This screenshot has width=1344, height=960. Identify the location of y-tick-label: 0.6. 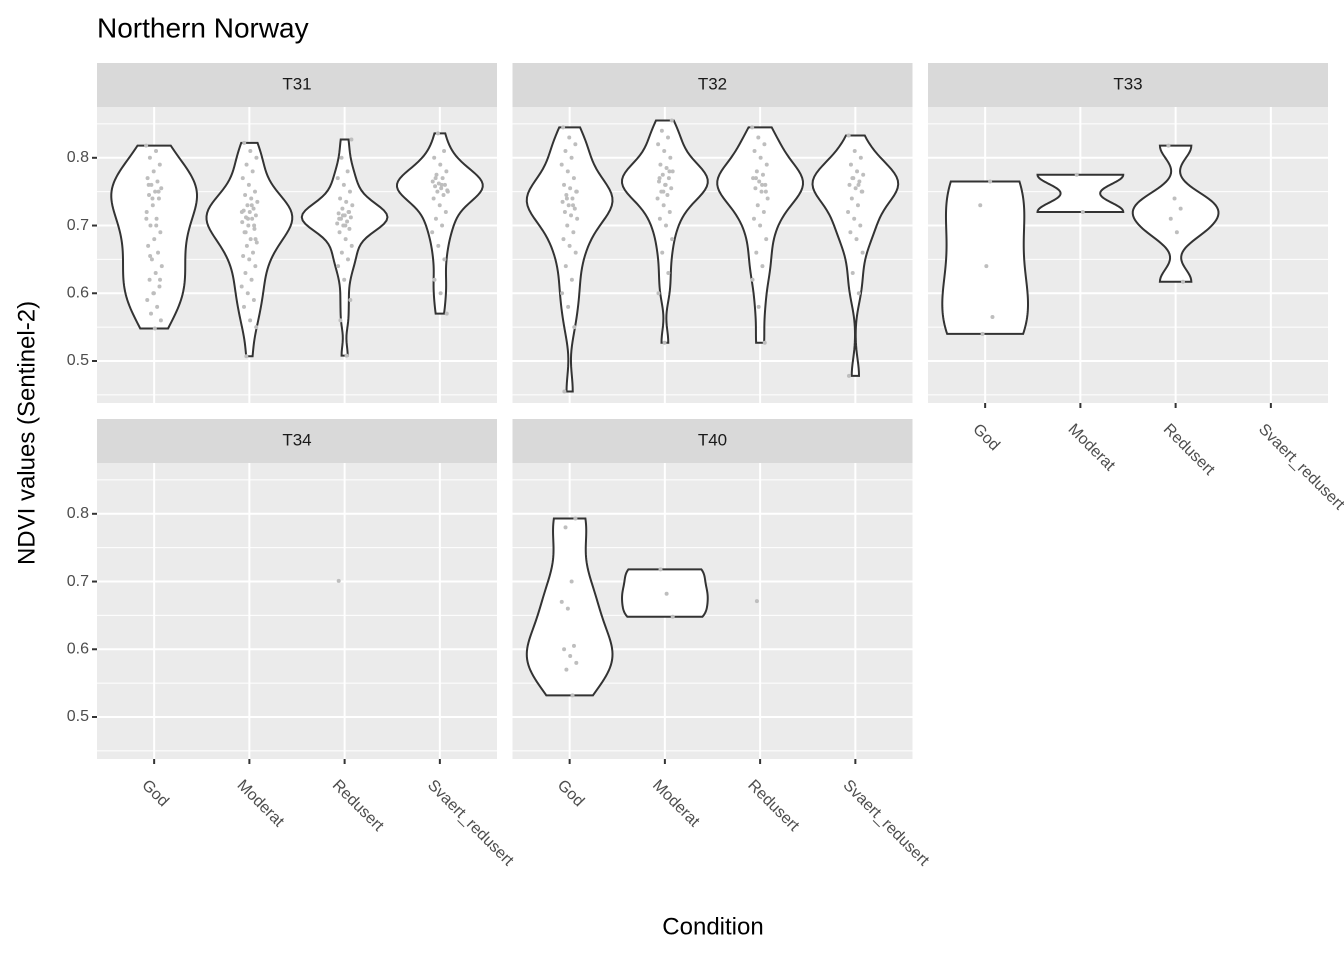
(78, 292).